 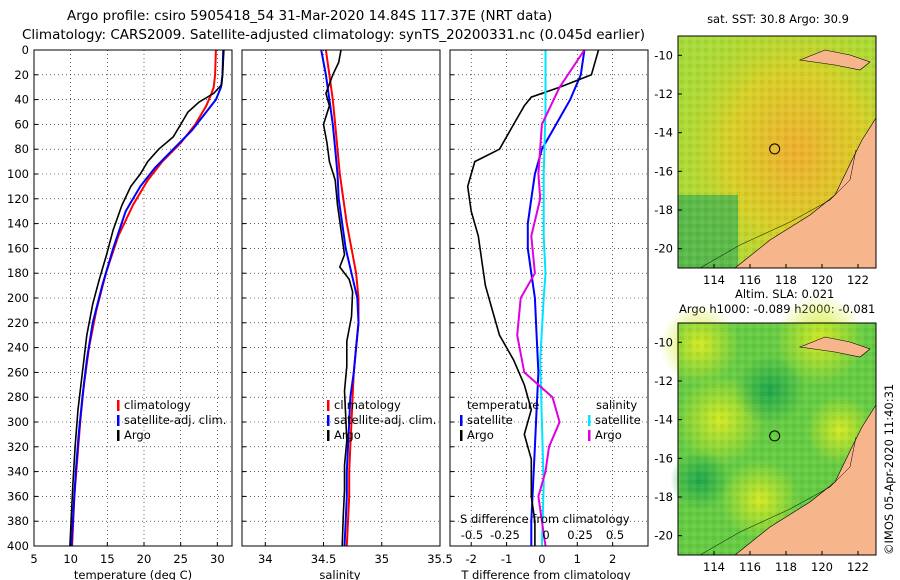 What do you see at coordinates (589, 420) in the screenshot?
I see `legend-swatch-sal-satellite` at bounding box center [589, 420].